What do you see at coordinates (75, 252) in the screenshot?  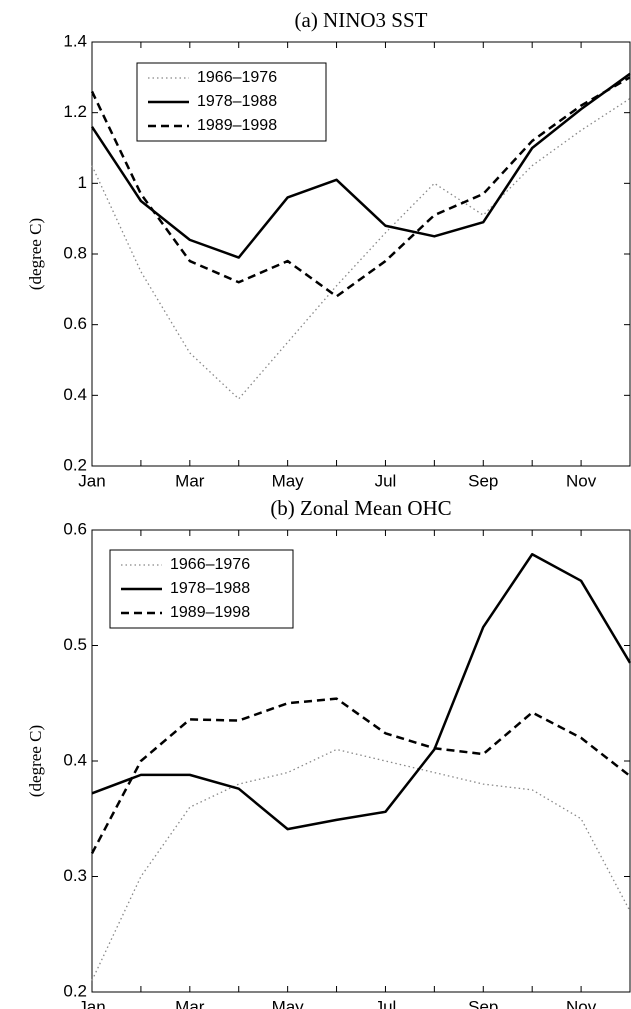 I see `y-tick-label: 0.8` at bounding box center [75, 252].